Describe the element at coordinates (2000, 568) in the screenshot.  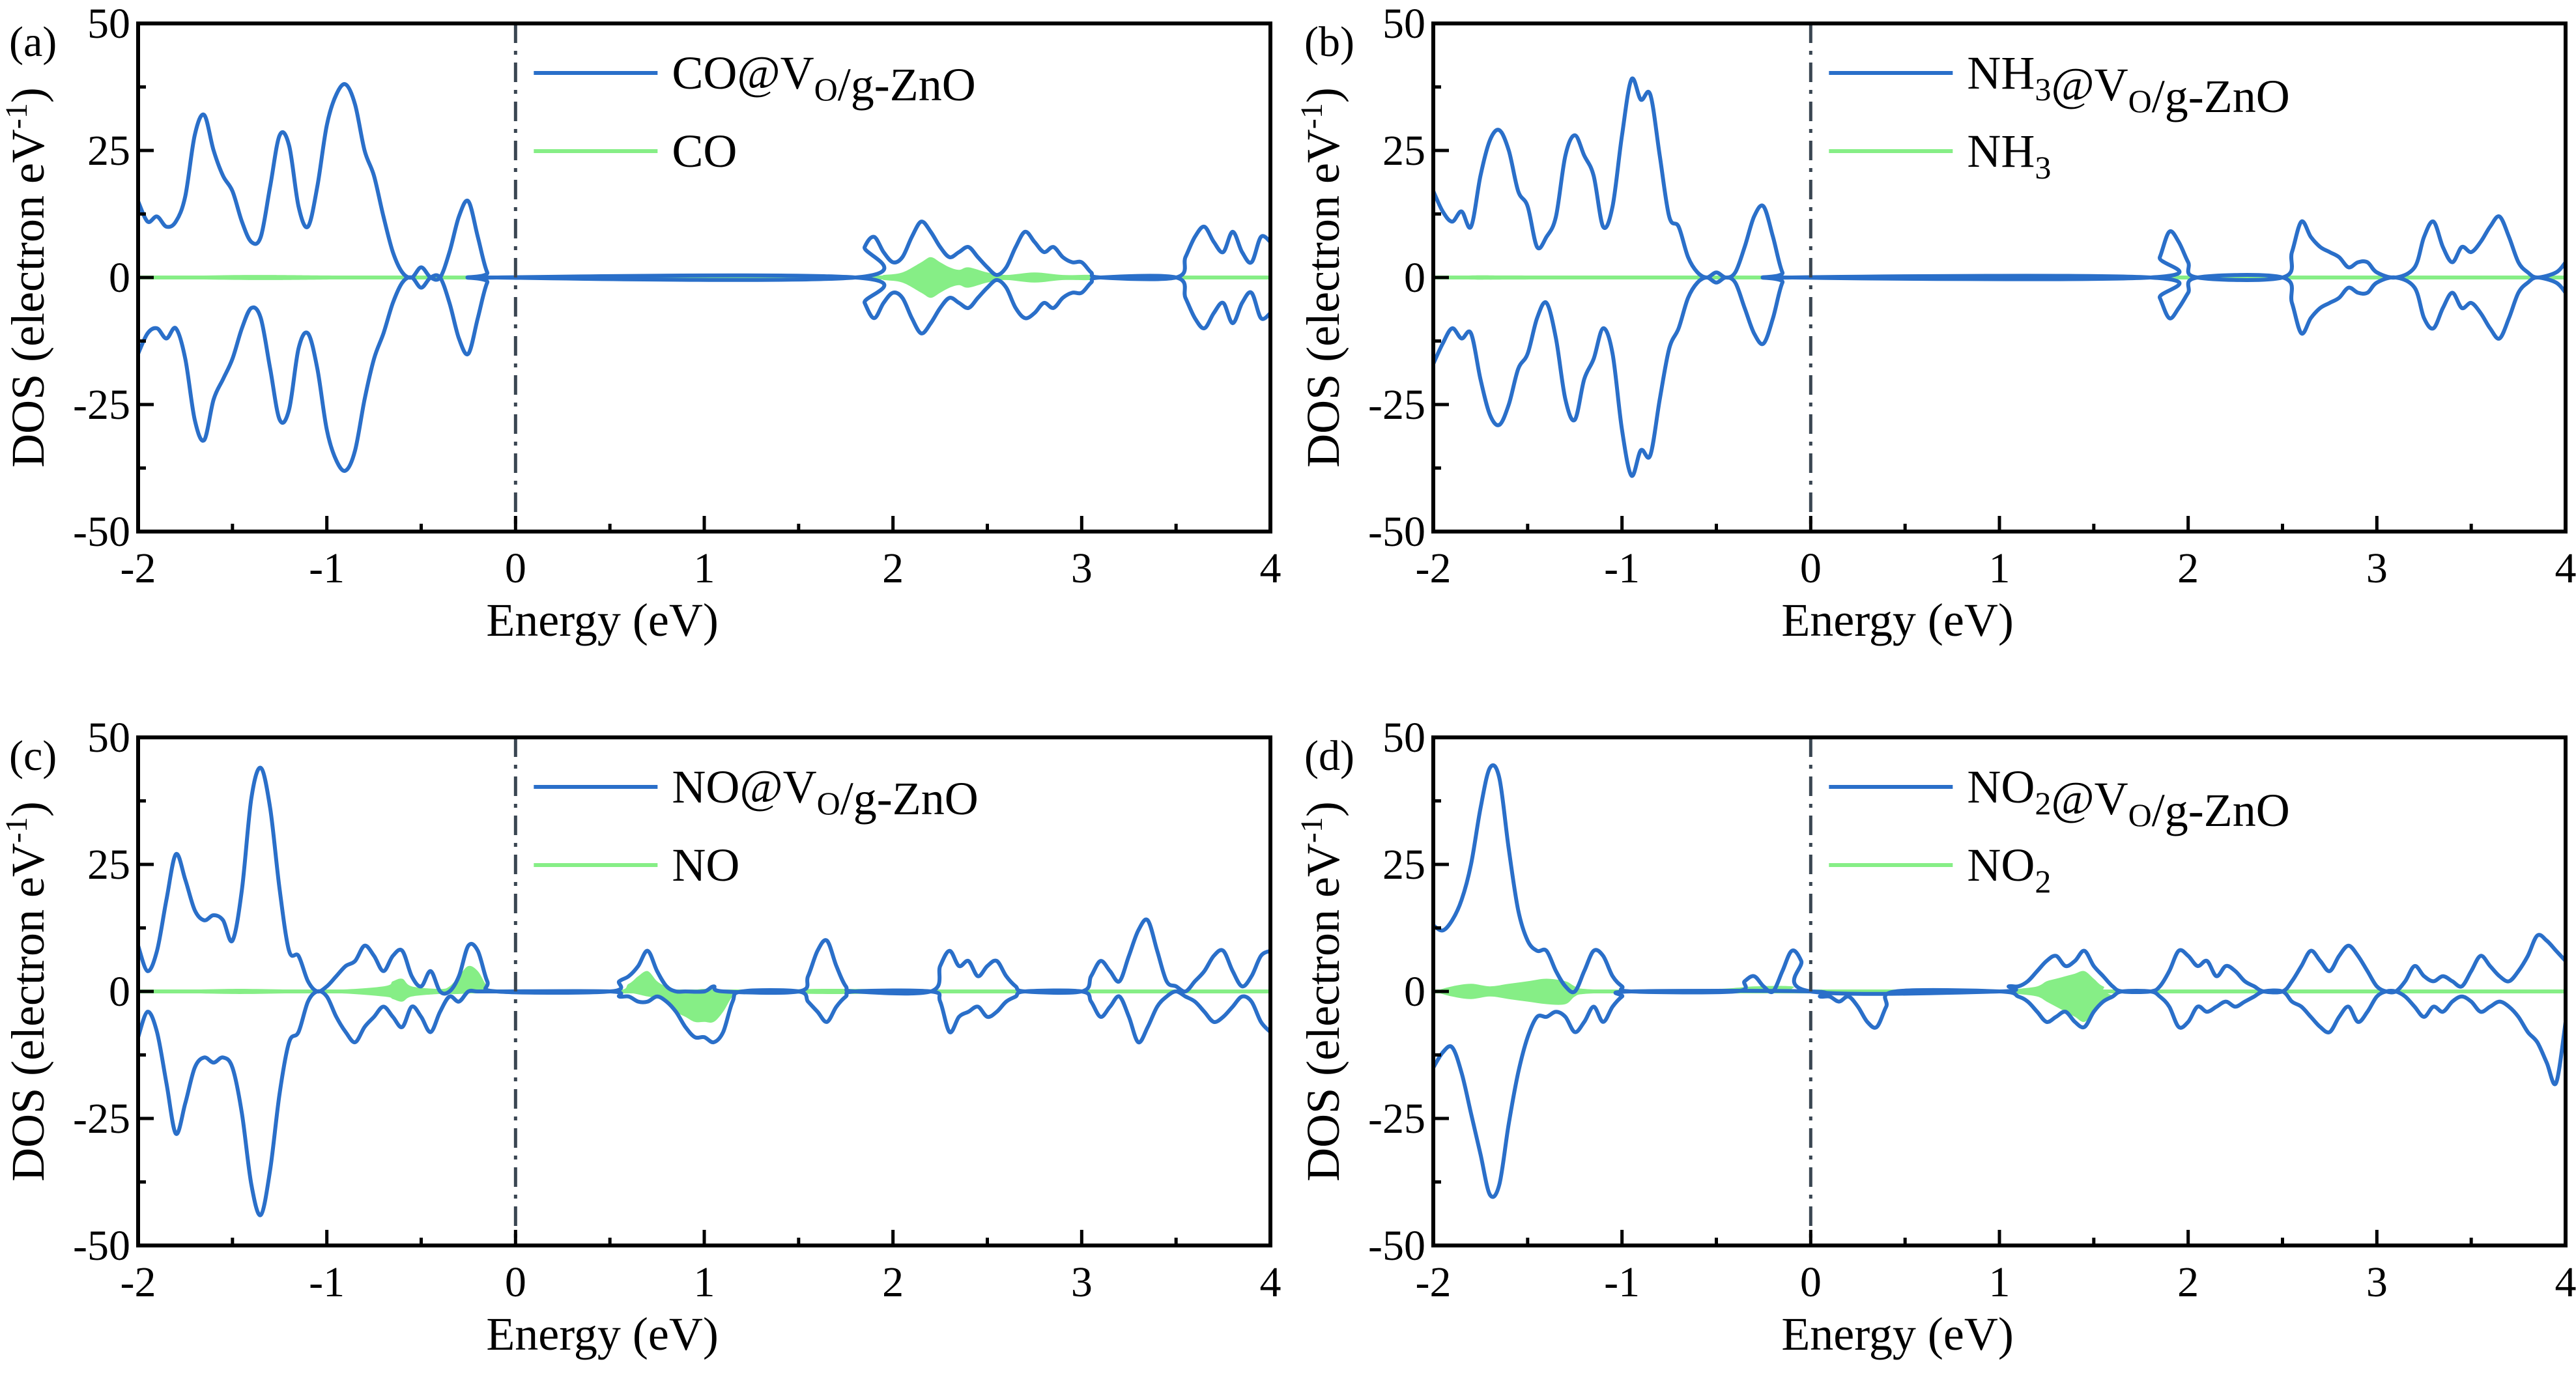
I see `x-tick-label-b: 1` at that location.